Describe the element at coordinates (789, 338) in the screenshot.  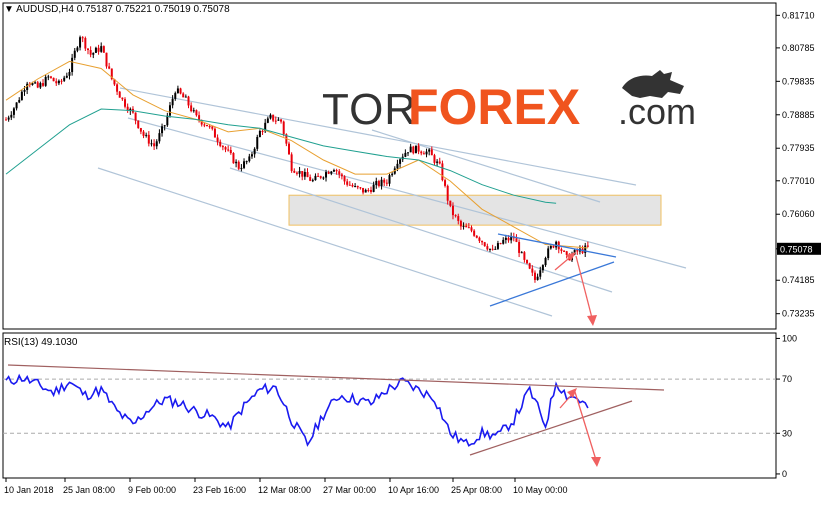
I see `rsi-tick-label: 100` at that location.